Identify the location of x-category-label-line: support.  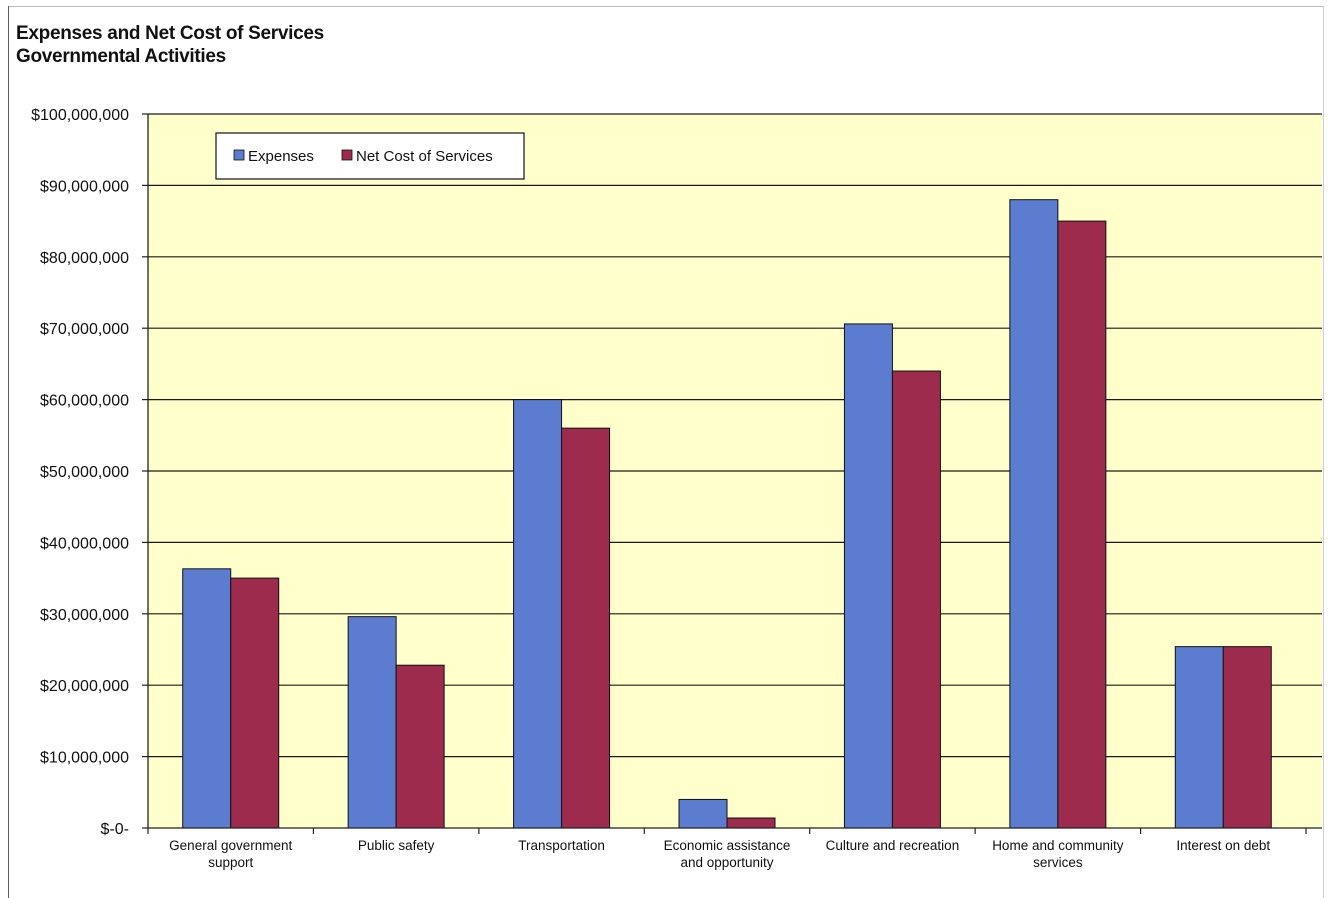
(230, 862).